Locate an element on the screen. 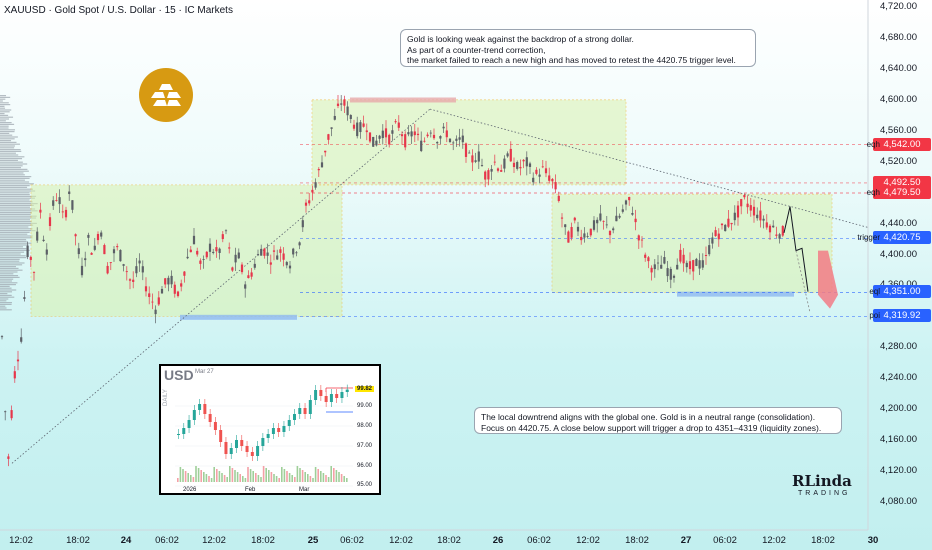 This screenshot has height=550, width=932. y-tick-label: 4,120.00 is located at coordinates (898, 471).